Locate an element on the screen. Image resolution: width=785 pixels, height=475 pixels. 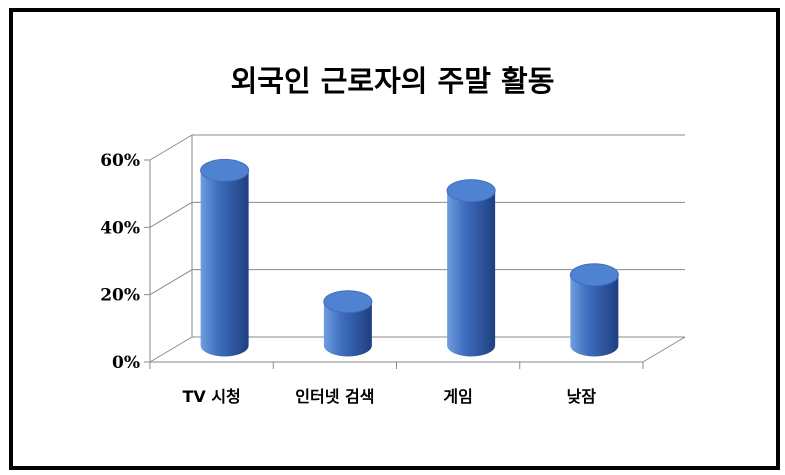
y-tick-label: 40% is located at coordinates (120, 228).